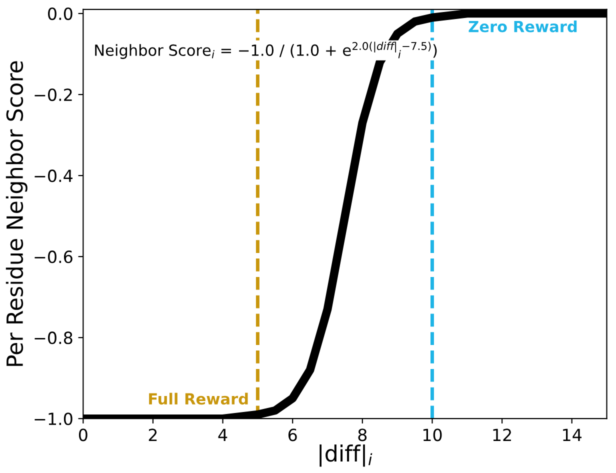 The height and width of the screenshot is (473, 616). Describe the element at coordinates (362, 435) in the screenshot. I see `x-tick-label: 8` at that location.